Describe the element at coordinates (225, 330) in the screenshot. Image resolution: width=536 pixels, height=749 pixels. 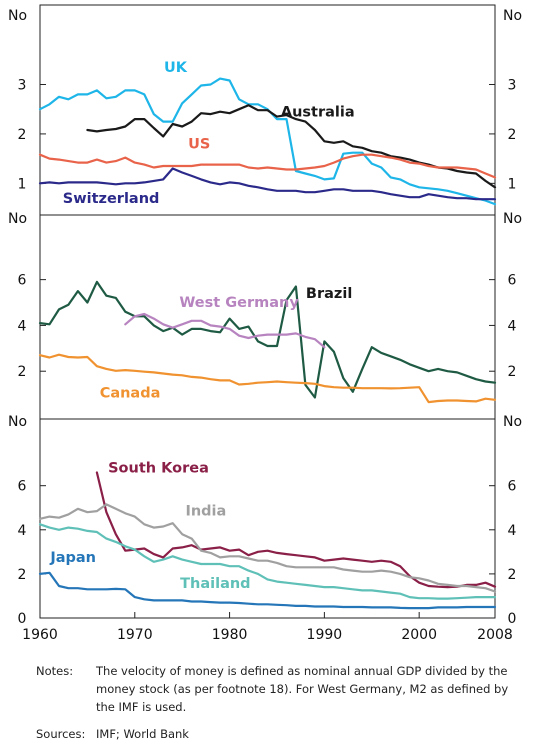
I see `series-line-west-germany` at that location.